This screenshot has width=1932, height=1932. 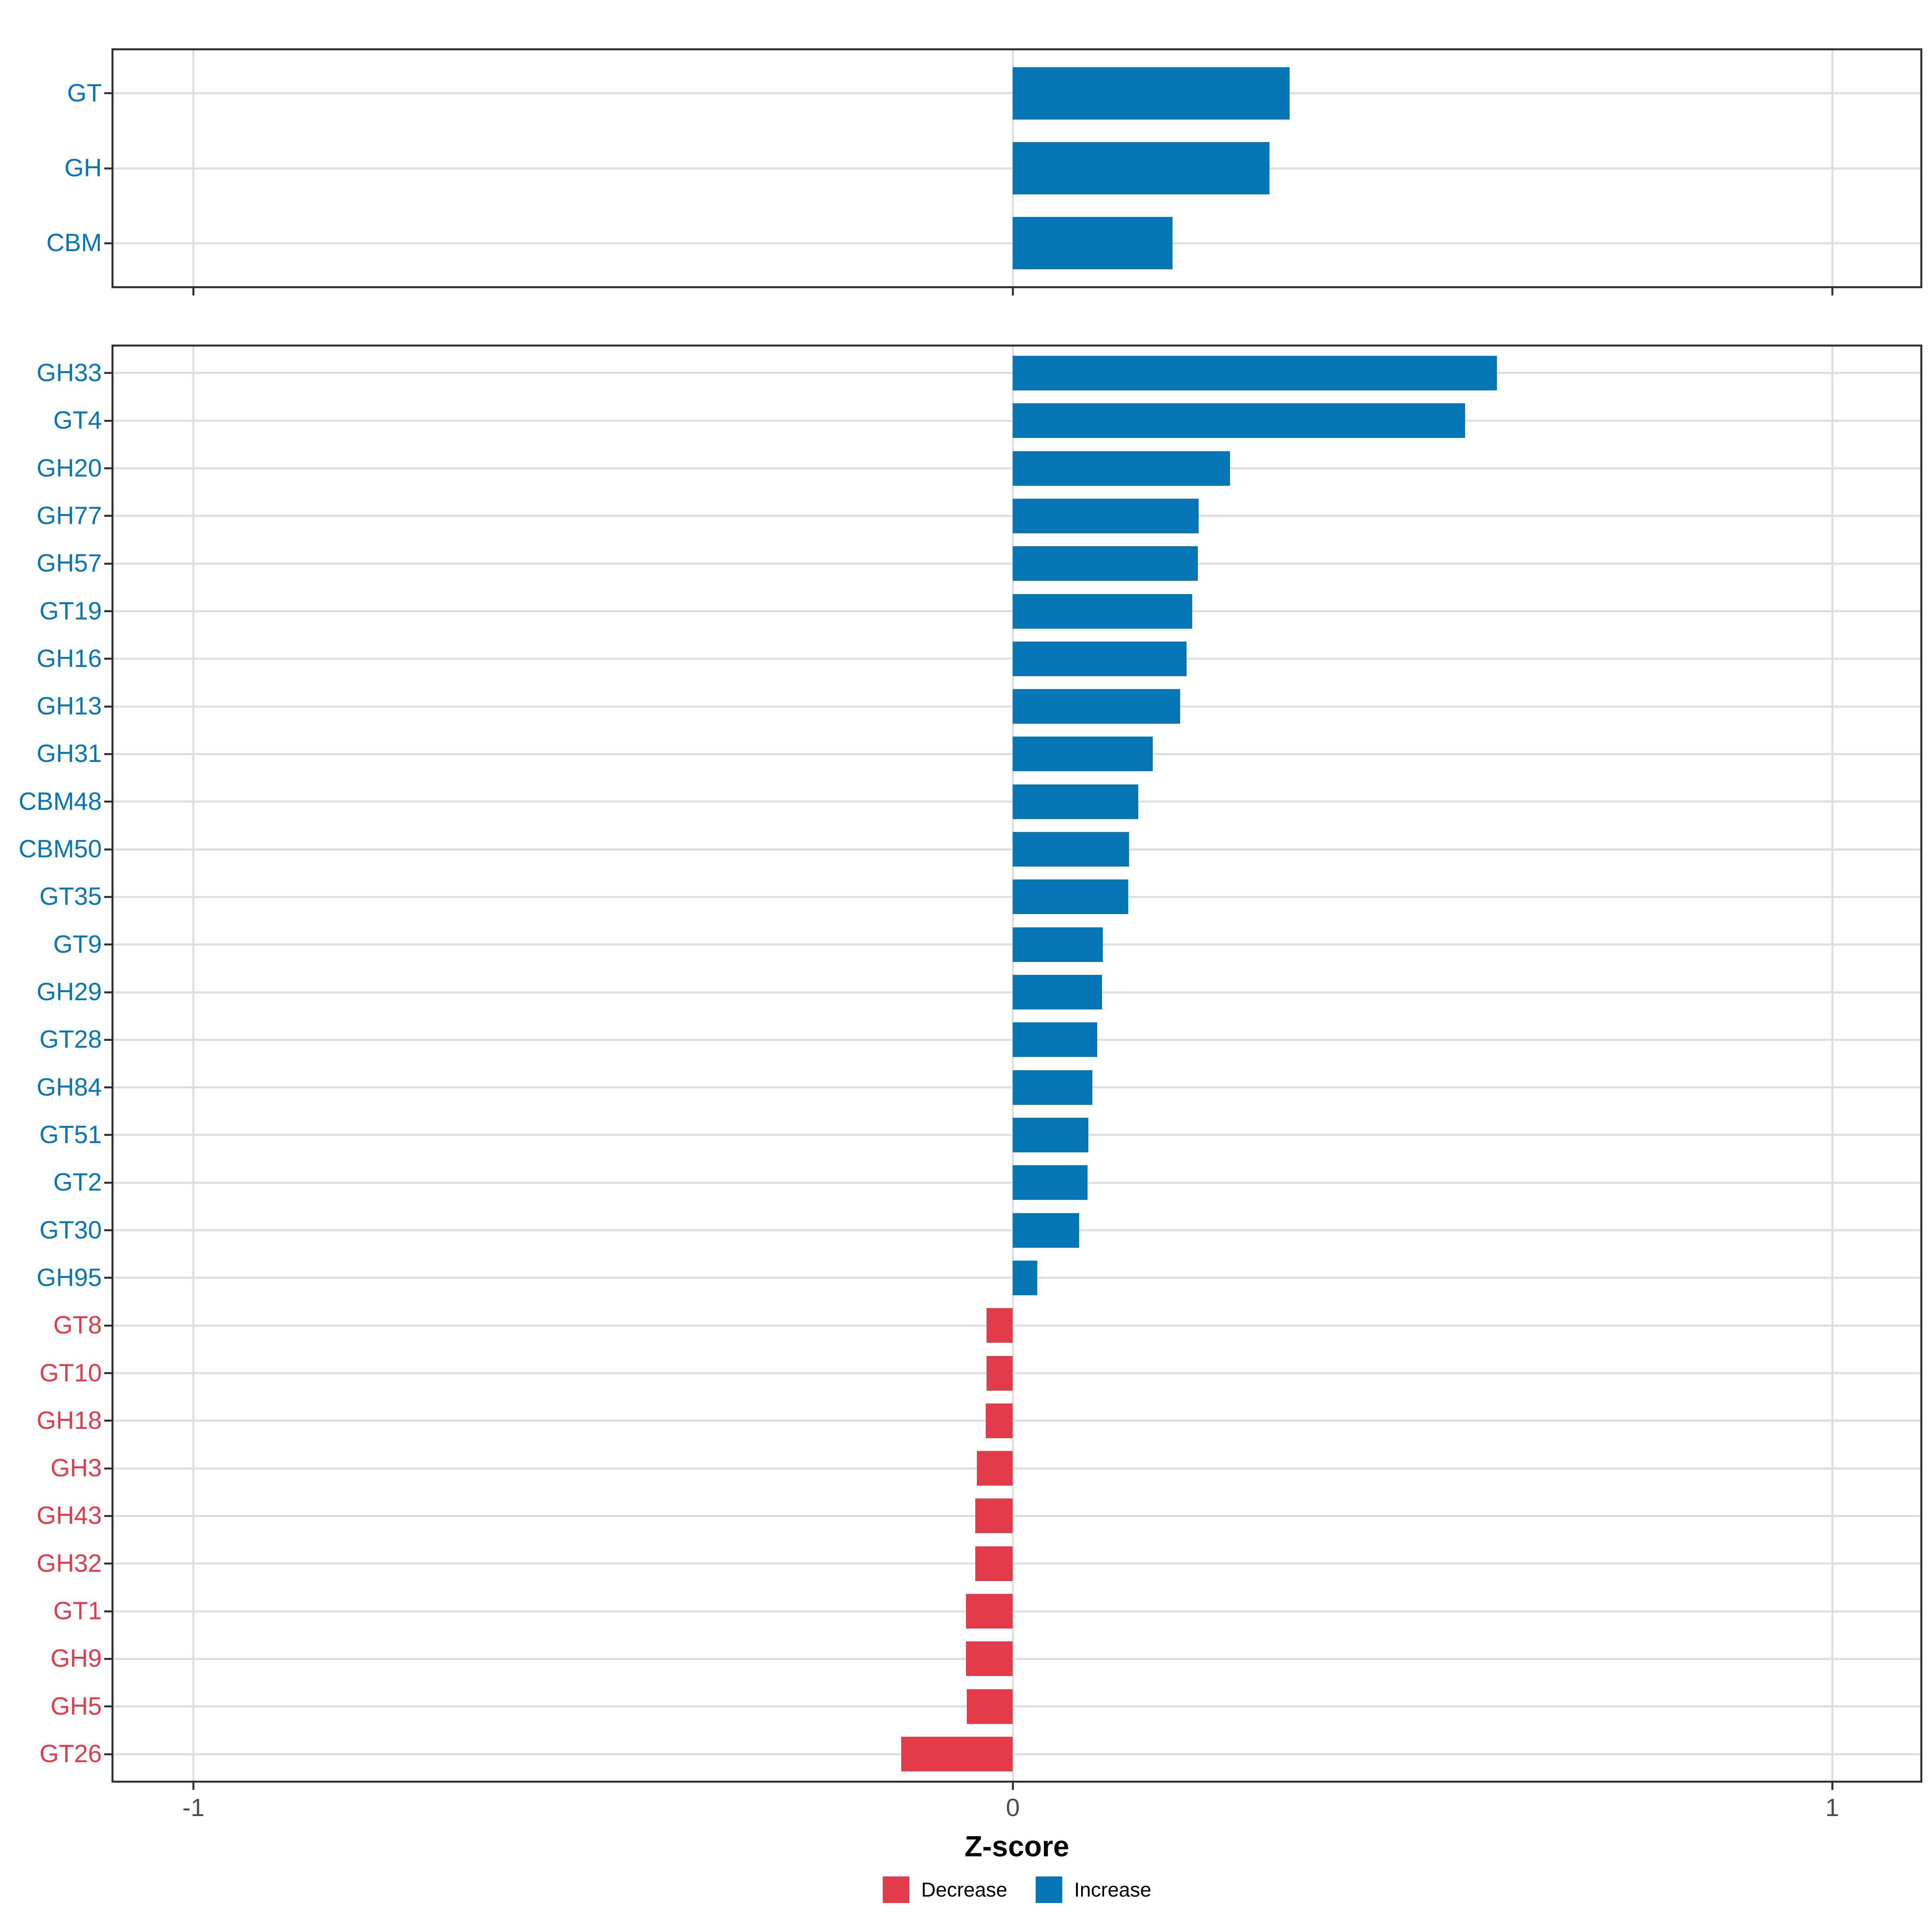 I want to click on category-label-GT30: GT30, so click(x=70, y=1230).